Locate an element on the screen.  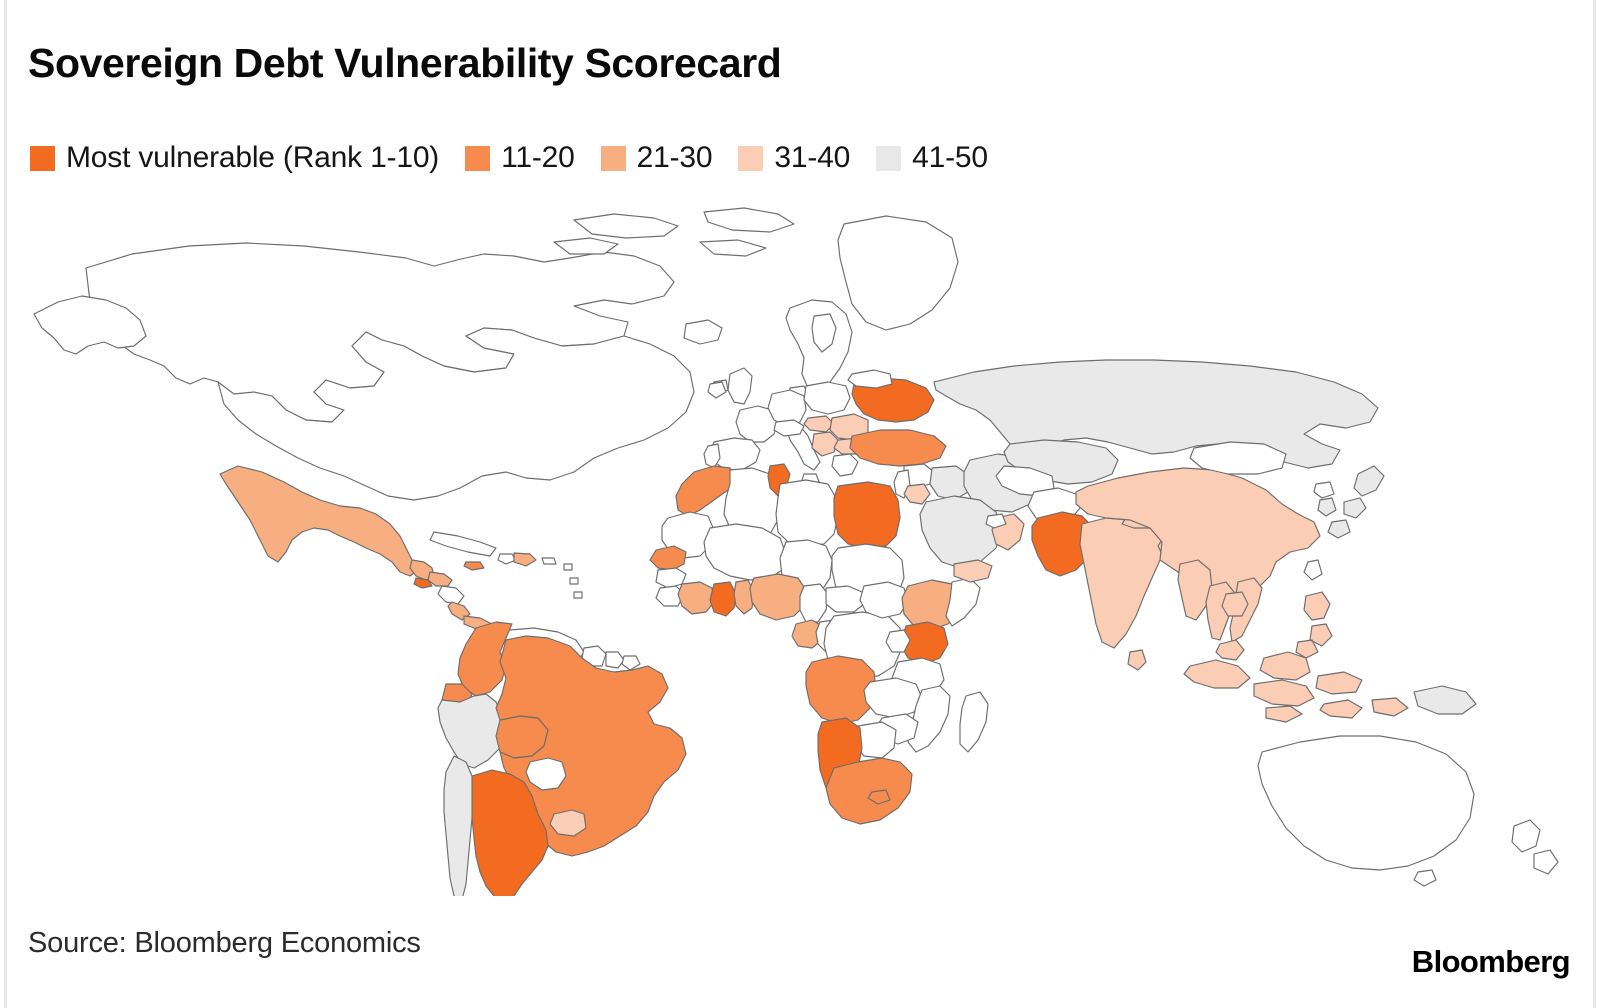
country-ivory-coast is located at coordinates (696, 598).